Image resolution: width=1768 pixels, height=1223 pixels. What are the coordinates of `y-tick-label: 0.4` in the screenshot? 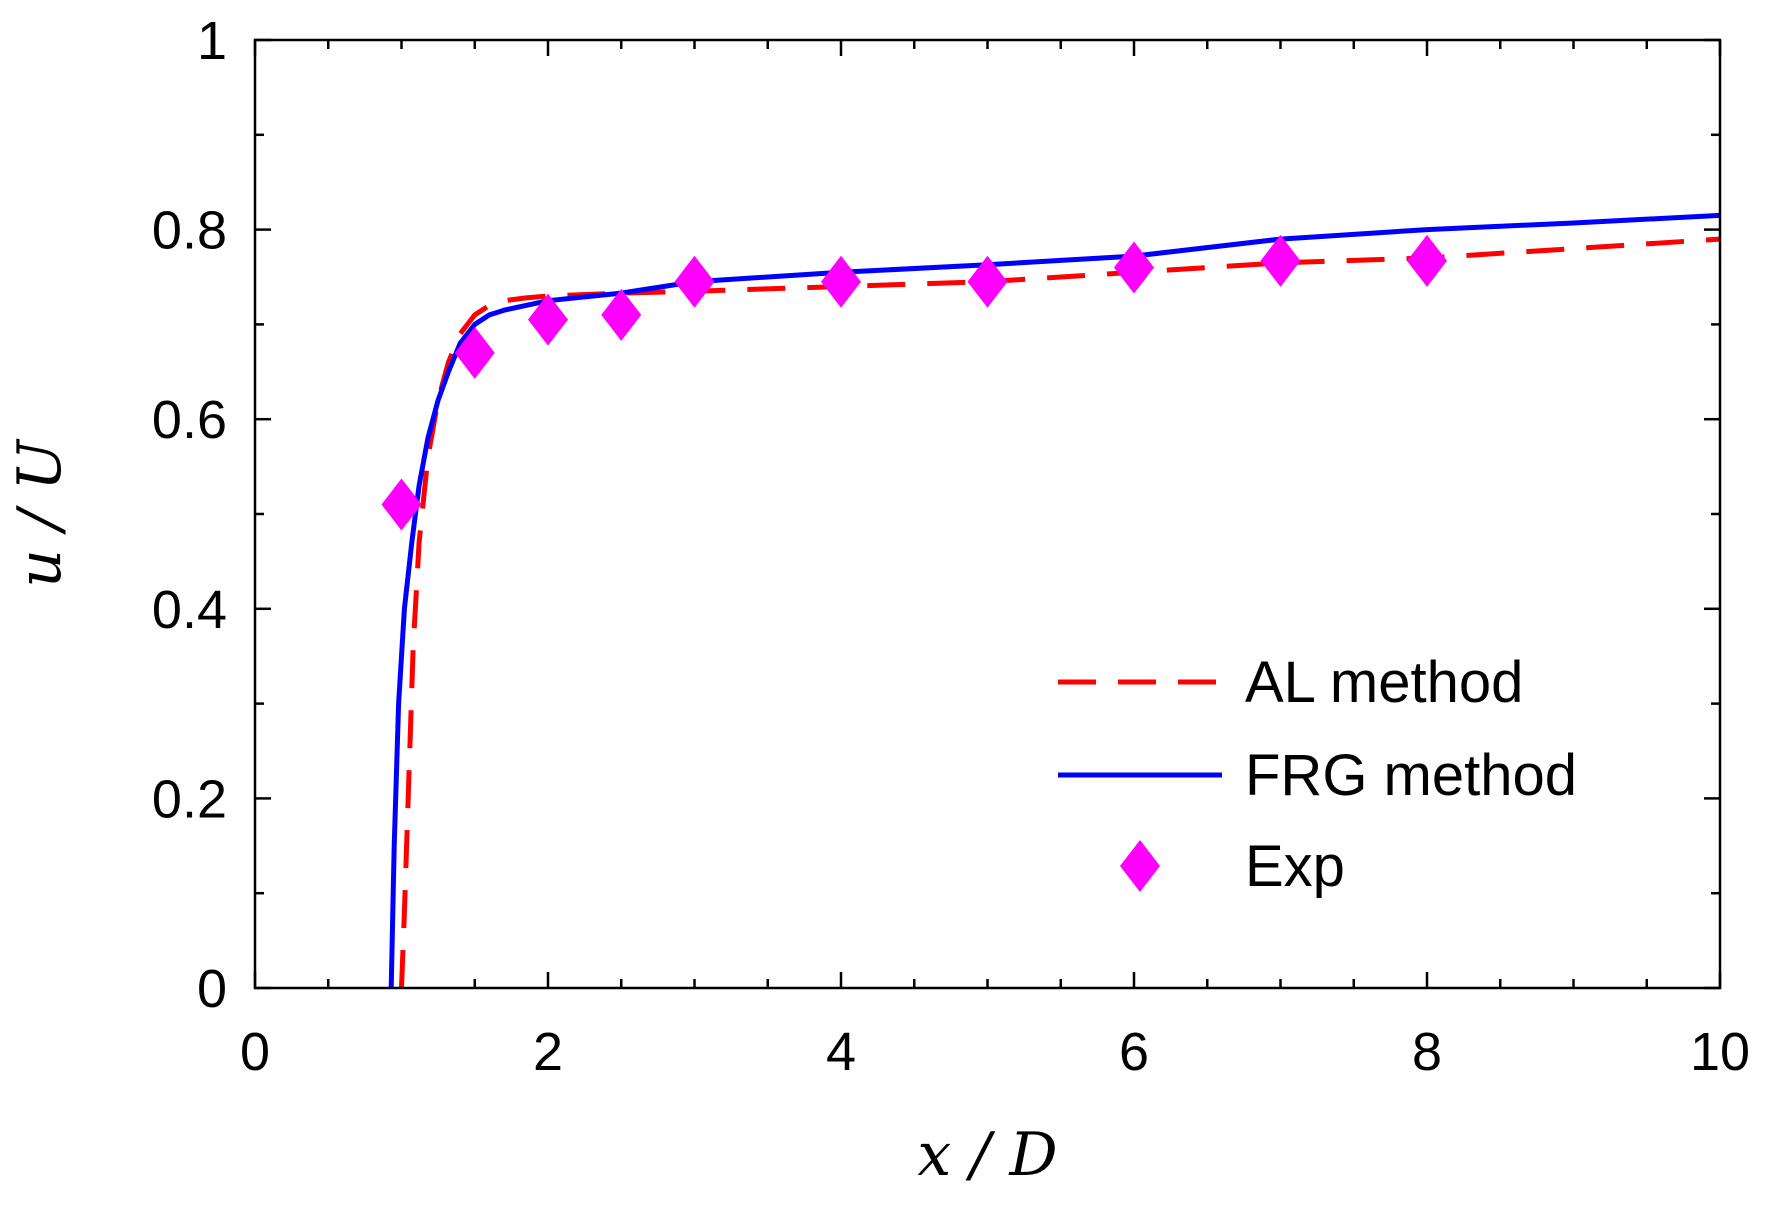 It's located at (189, 610).